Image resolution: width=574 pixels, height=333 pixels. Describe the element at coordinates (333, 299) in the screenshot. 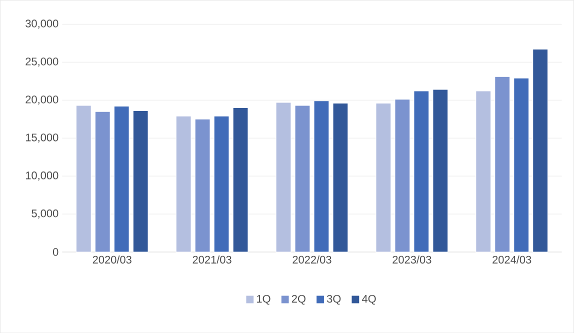

I see `legend-label: 3Q` at that location.